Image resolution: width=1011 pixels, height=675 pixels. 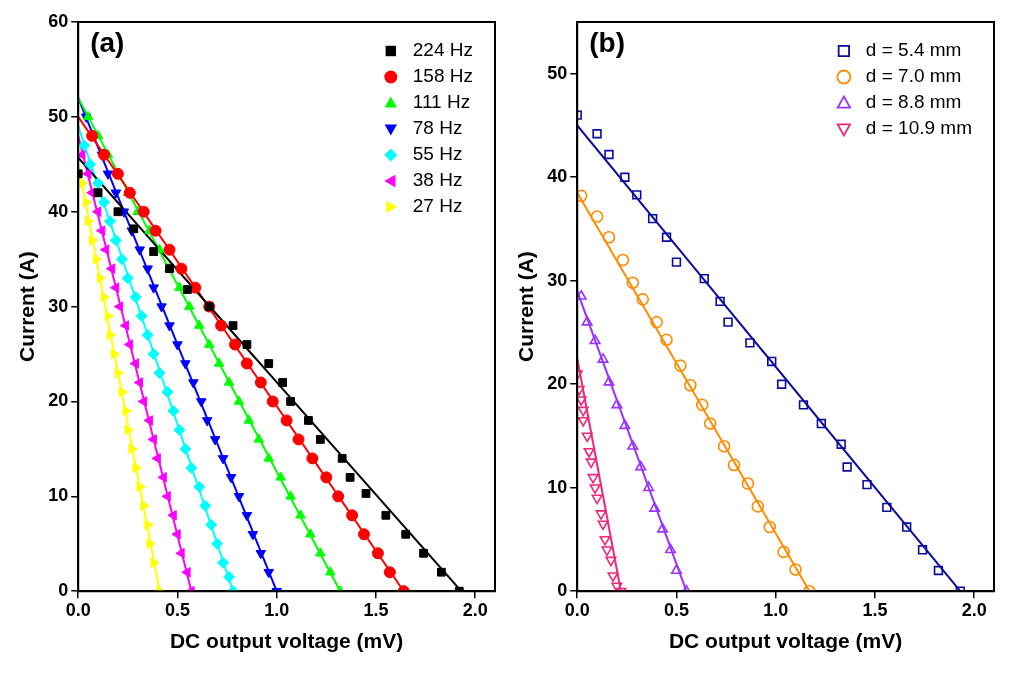 I want to click on legend-label: 224 Hz, so click(x=442, y=50).